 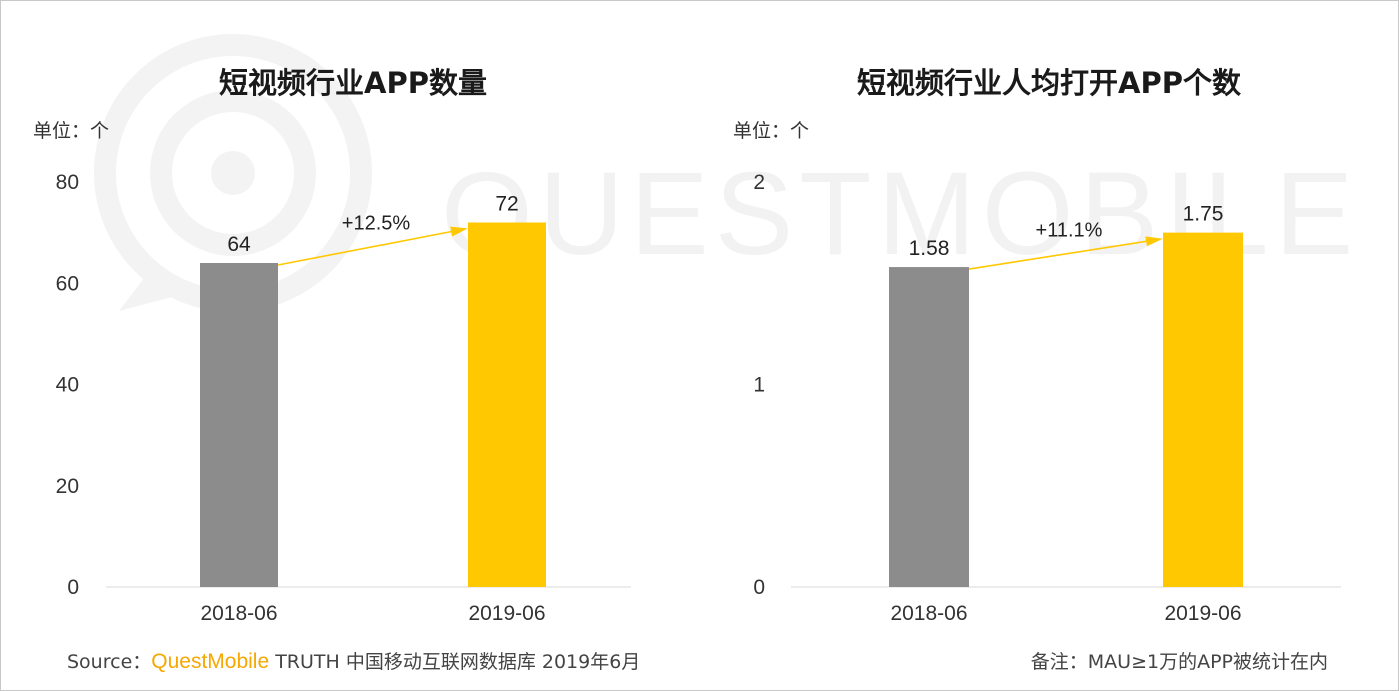 I want to click on chart-left-value-label: 64, so click(x=239, y=244).